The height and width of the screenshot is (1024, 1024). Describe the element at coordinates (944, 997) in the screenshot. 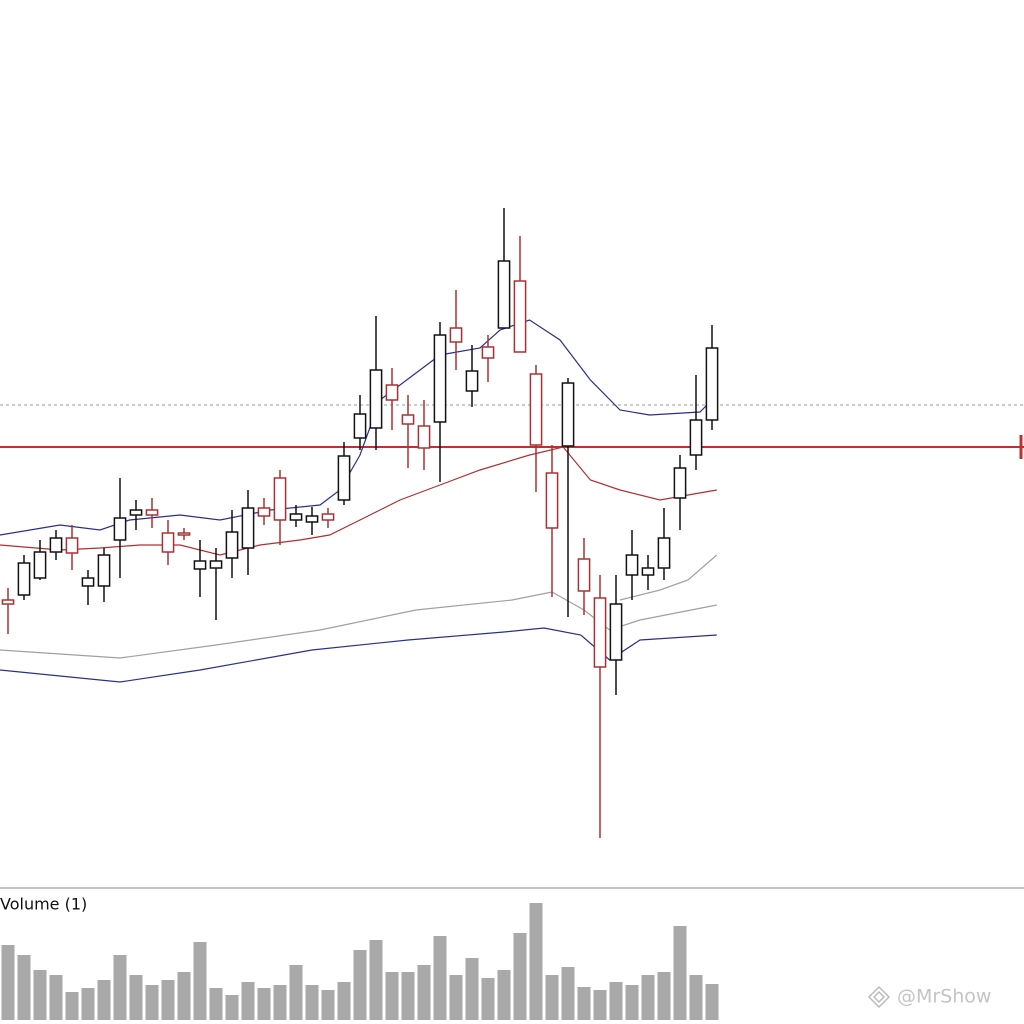

I see `watermark: @MrShow` at that location.